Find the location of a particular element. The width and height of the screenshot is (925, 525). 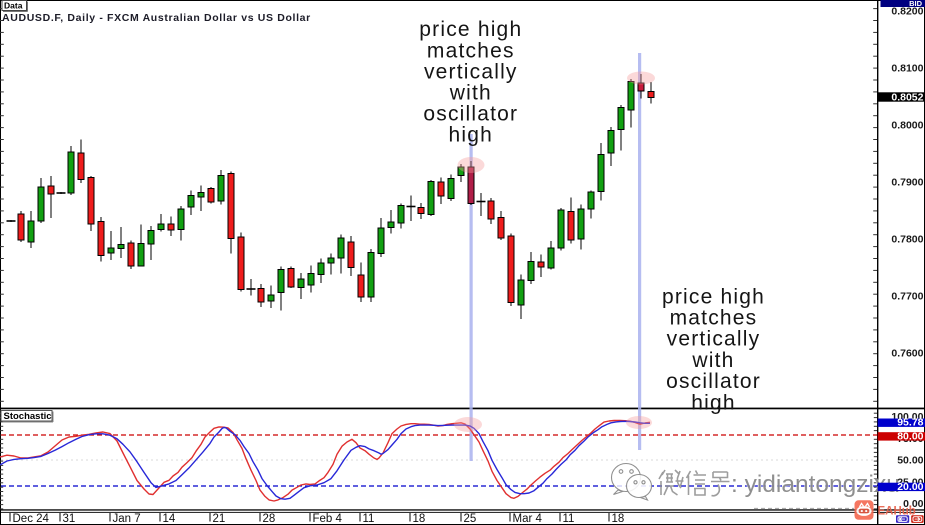

svg-text: Mar 4 is located at coordinates (528, 519).